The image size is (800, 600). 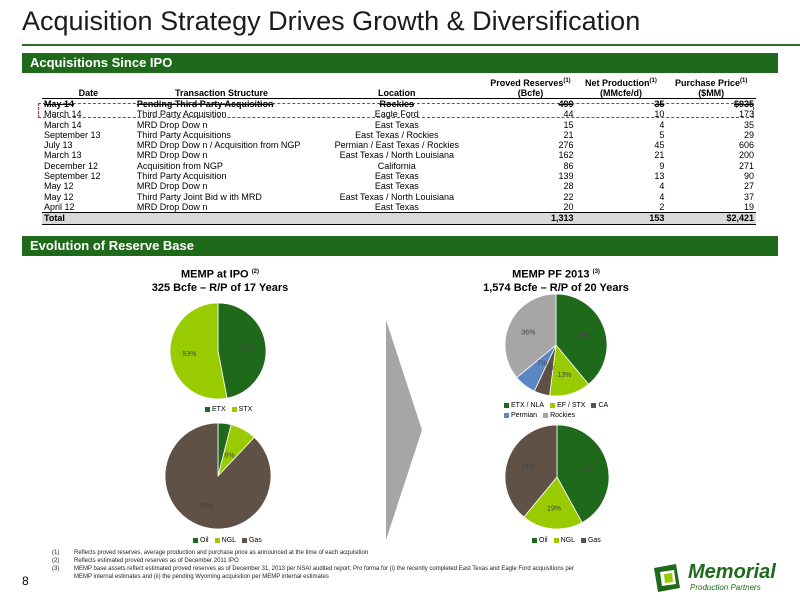 I want to click on cell-date: December 12, so click(x=71, y=165).